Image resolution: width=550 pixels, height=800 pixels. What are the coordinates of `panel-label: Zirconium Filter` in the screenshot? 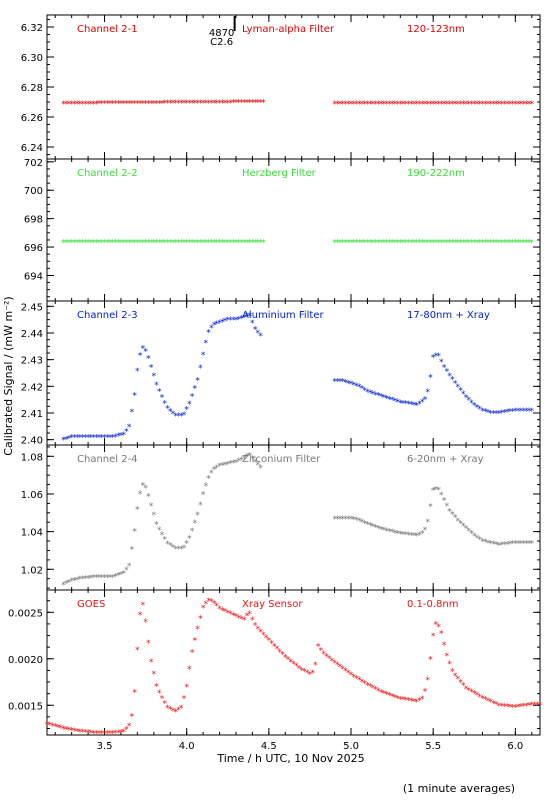 It's located at (281, 459).